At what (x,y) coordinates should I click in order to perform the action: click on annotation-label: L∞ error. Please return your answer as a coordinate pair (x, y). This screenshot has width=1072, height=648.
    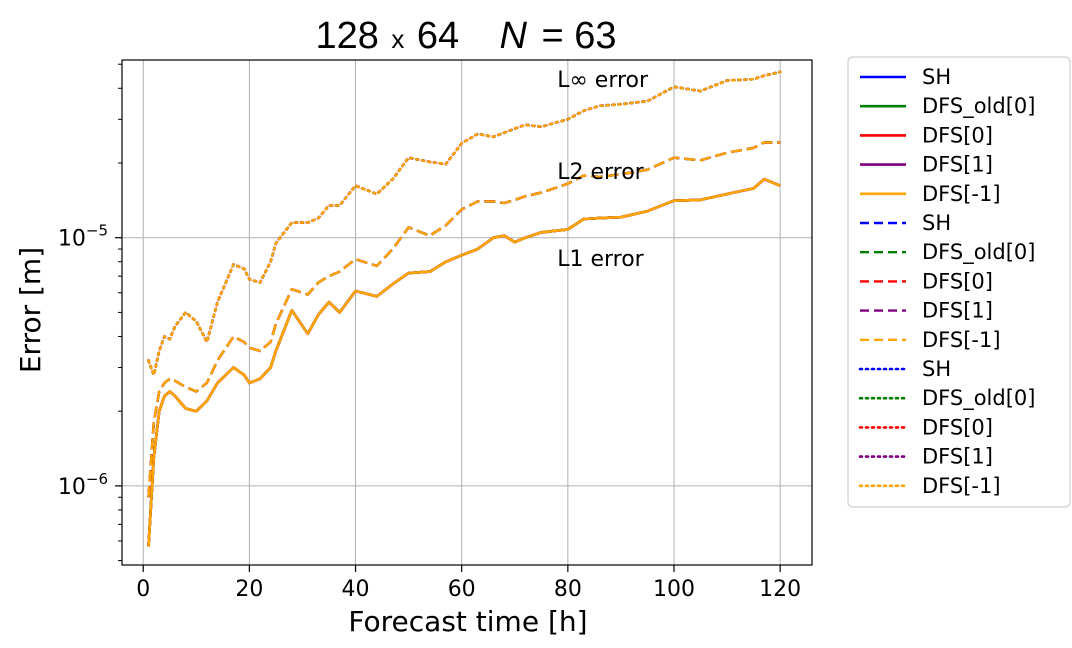
    Looking at the image, I should click on (603, 80).